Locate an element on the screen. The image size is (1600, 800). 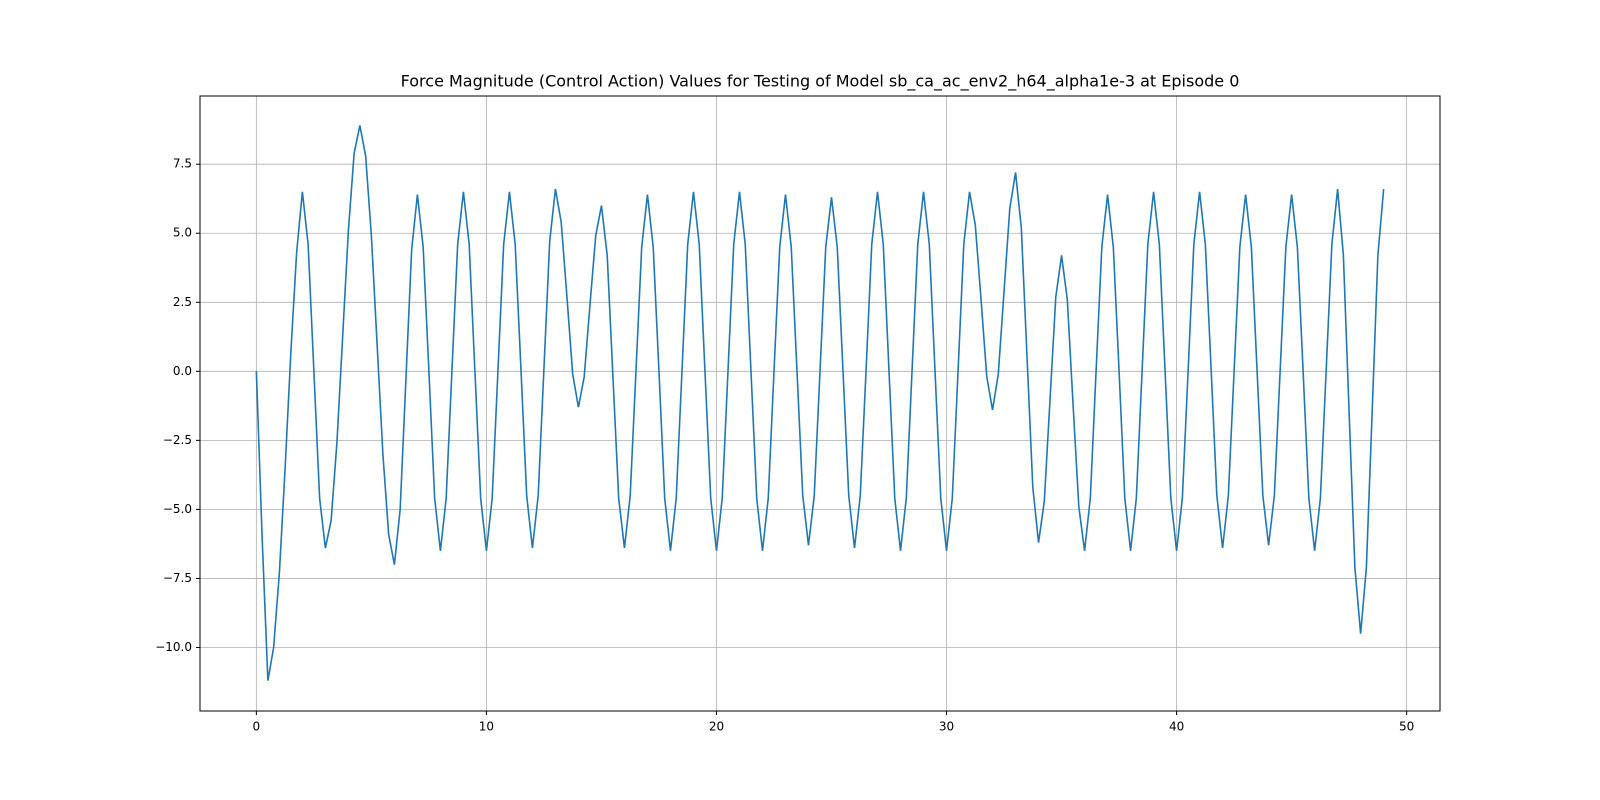
y-tick-label: −2.5 is located at coordinates (177, 440).